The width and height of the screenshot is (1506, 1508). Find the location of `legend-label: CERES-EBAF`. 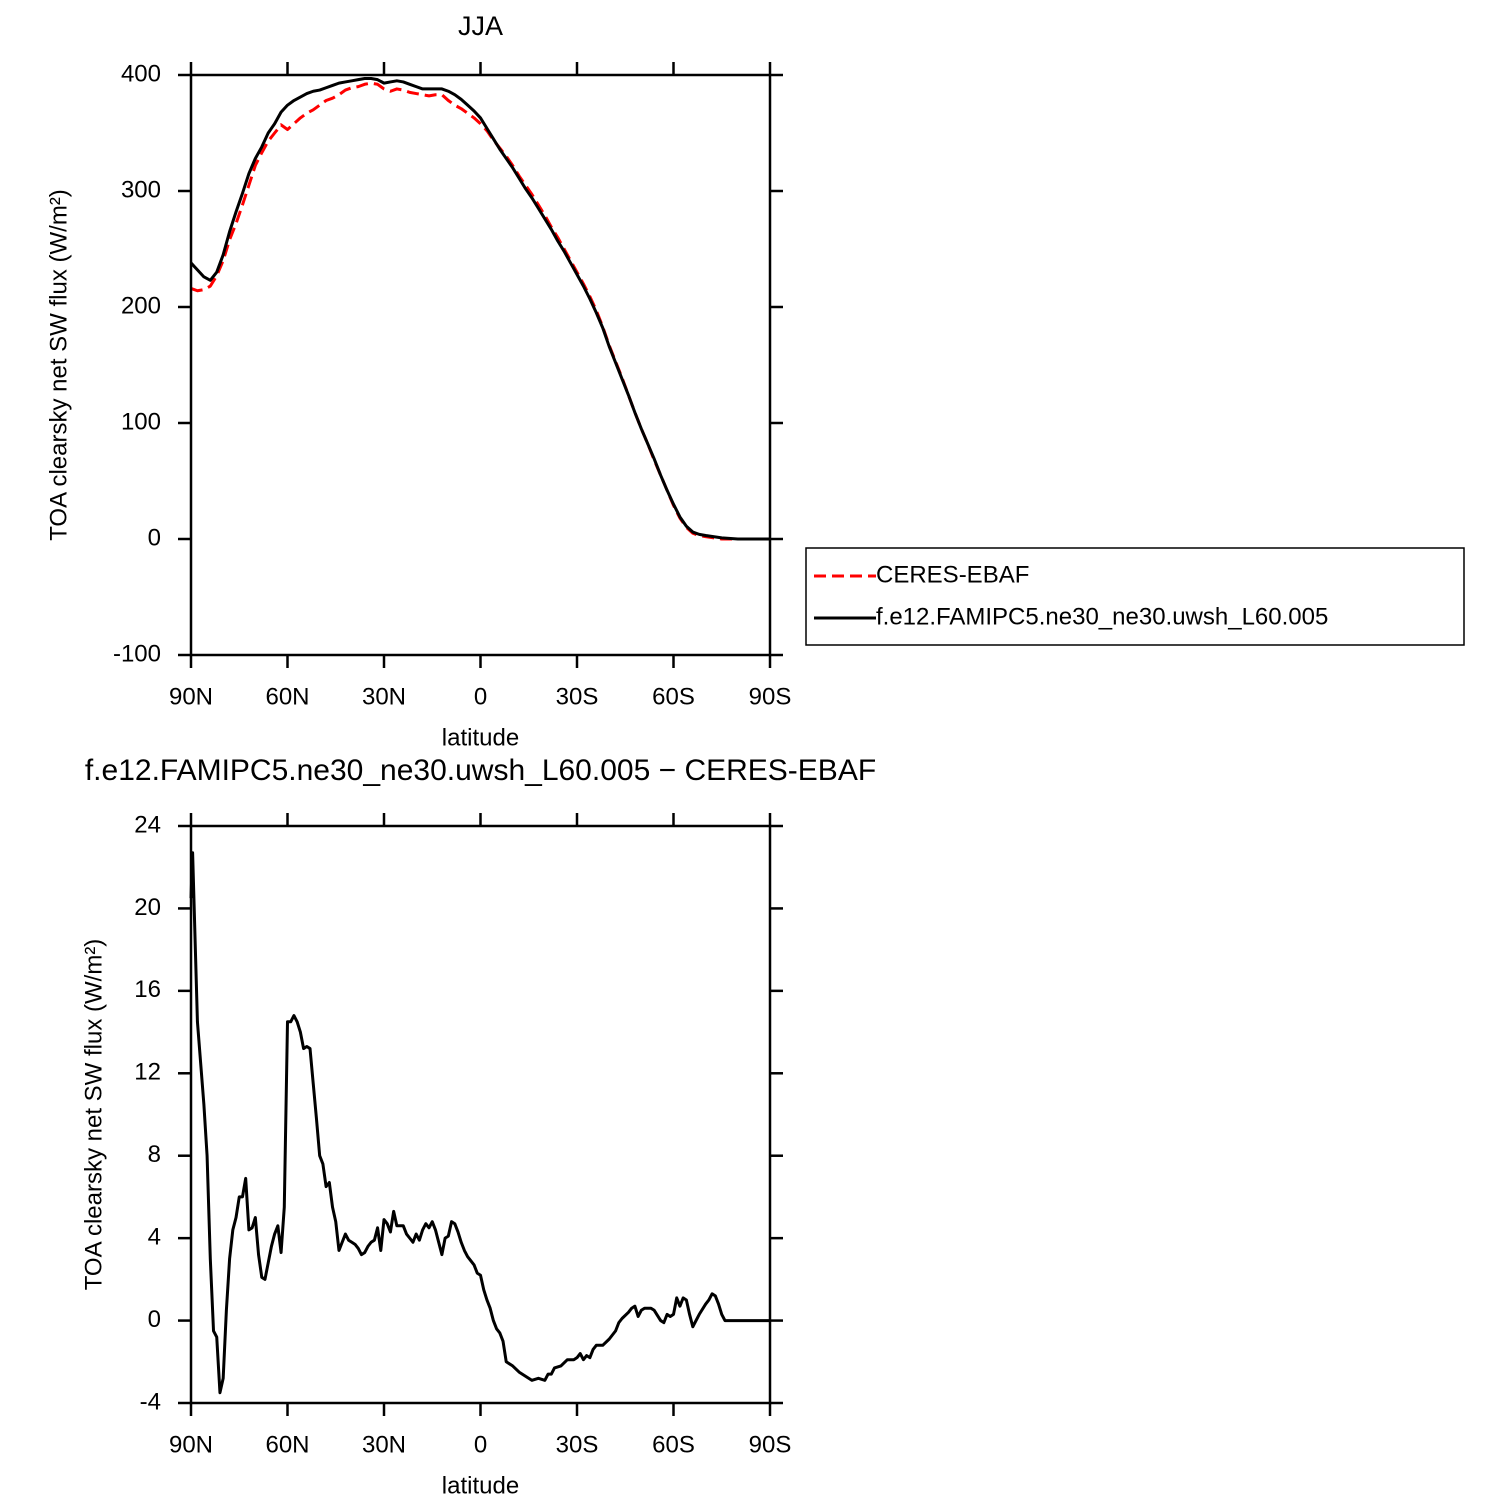

legend-label: CERES-EBAF is located at coordinates (952, 574).